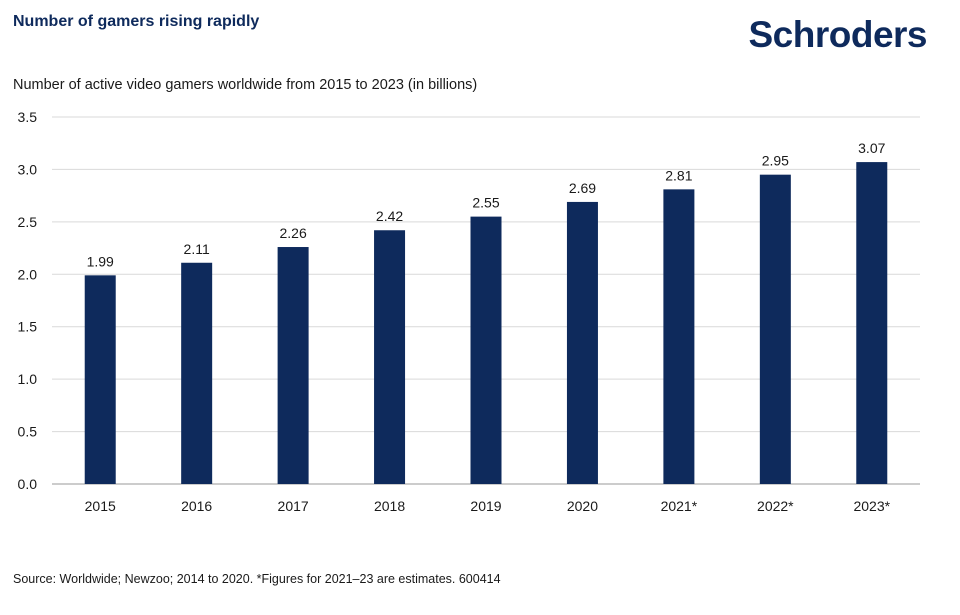 The width and height of the screenshot is (960, 615). I want to click on x-tick-label: 2017, so click(293, 506).